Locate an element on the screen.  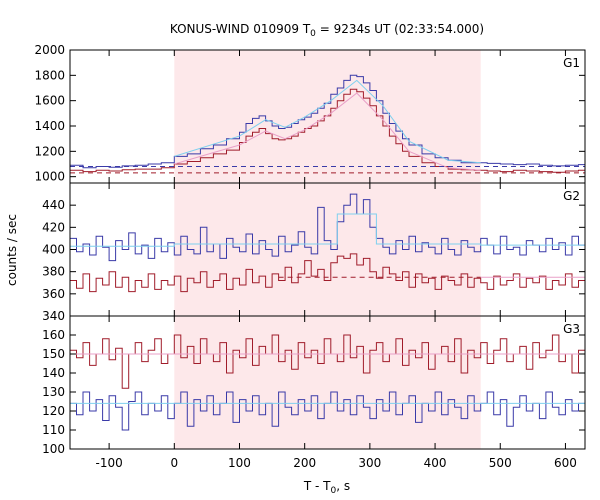
series-blue-step-line is located at coordinates (327, 227).